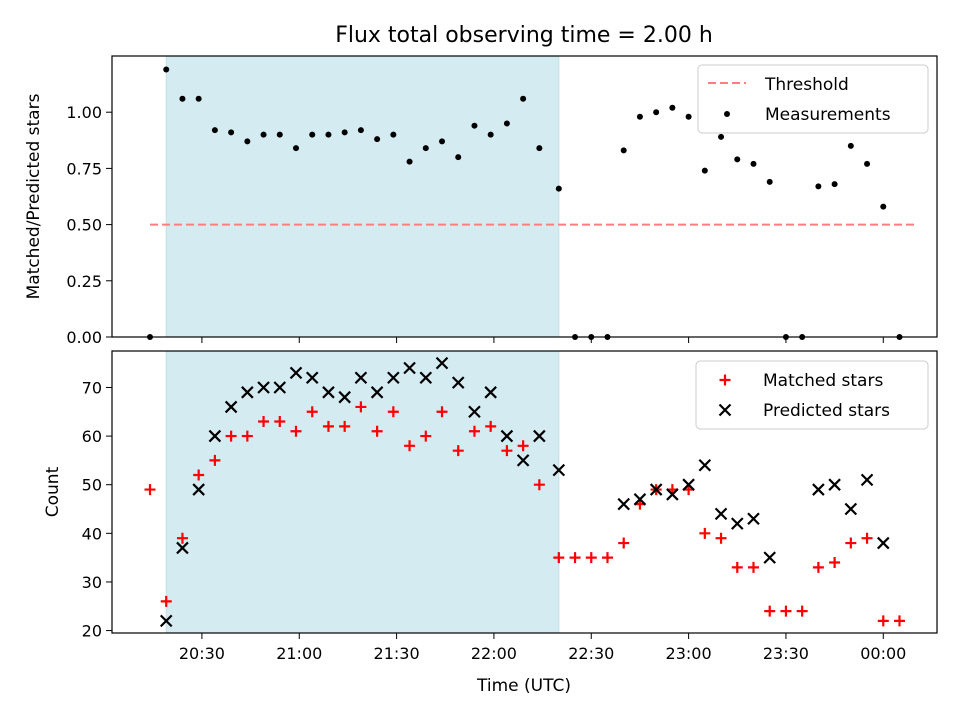  I want to click on y-tick-label: 0.25, so click(84, 281).